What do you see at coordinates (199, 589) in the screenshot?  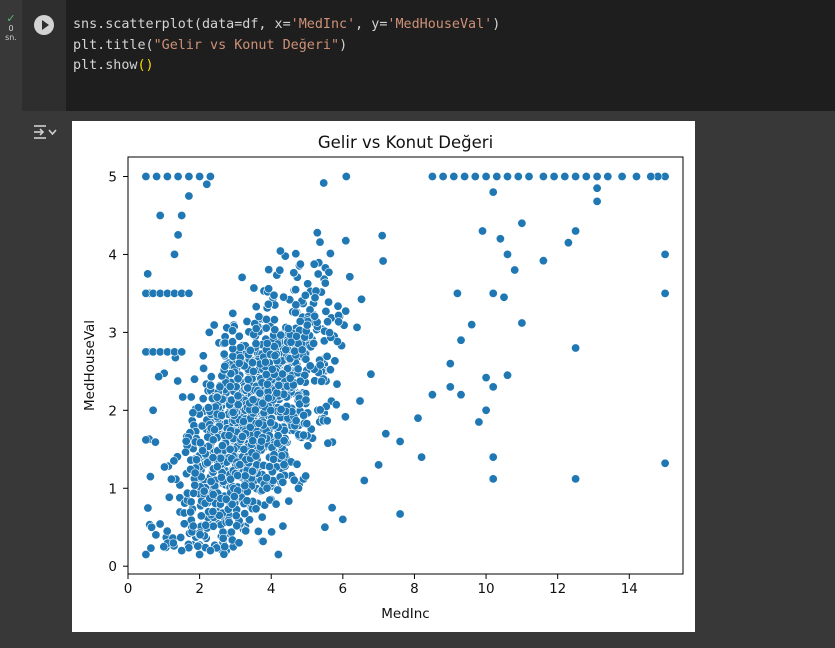 I see `x-tick-label: 2` at bounding box center [199, 589].